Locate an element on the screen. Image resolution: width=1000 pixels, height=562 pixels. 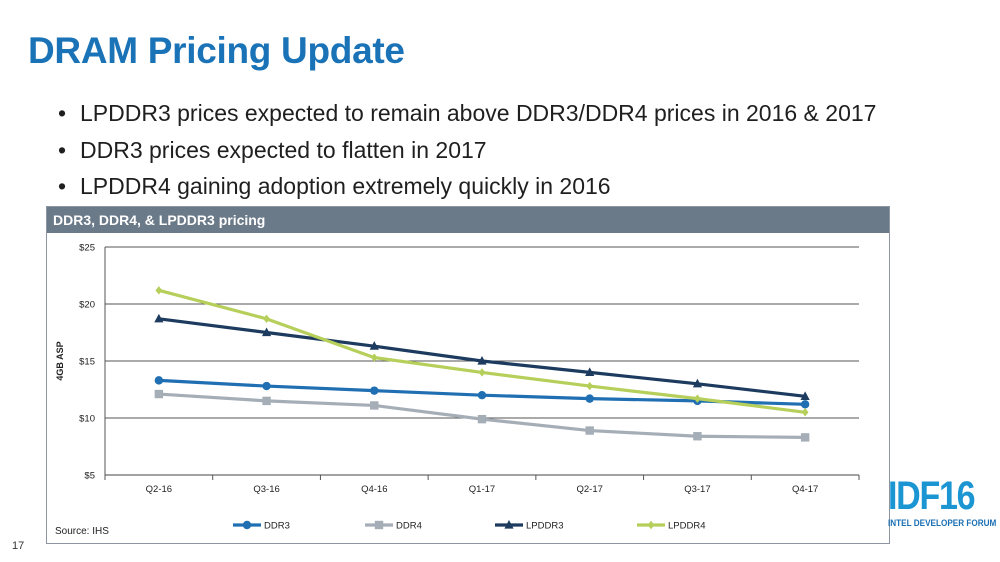
logo-subtext: INTEL DEVELOPER FORUM is located at coordinates (942, 523).